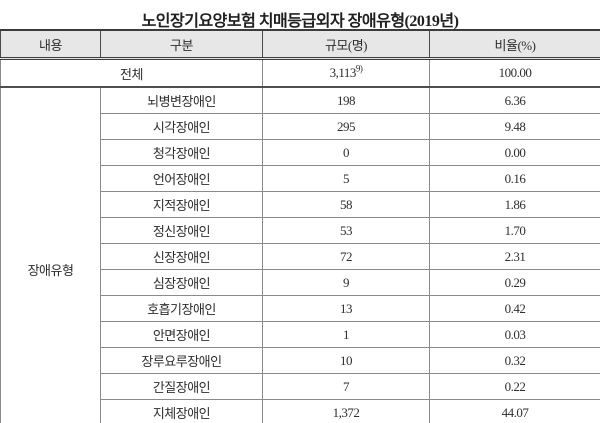 Image resolution: width=600 pixels, height=423 pixels. I want to click on count-cell: 53, so click(346, 230).